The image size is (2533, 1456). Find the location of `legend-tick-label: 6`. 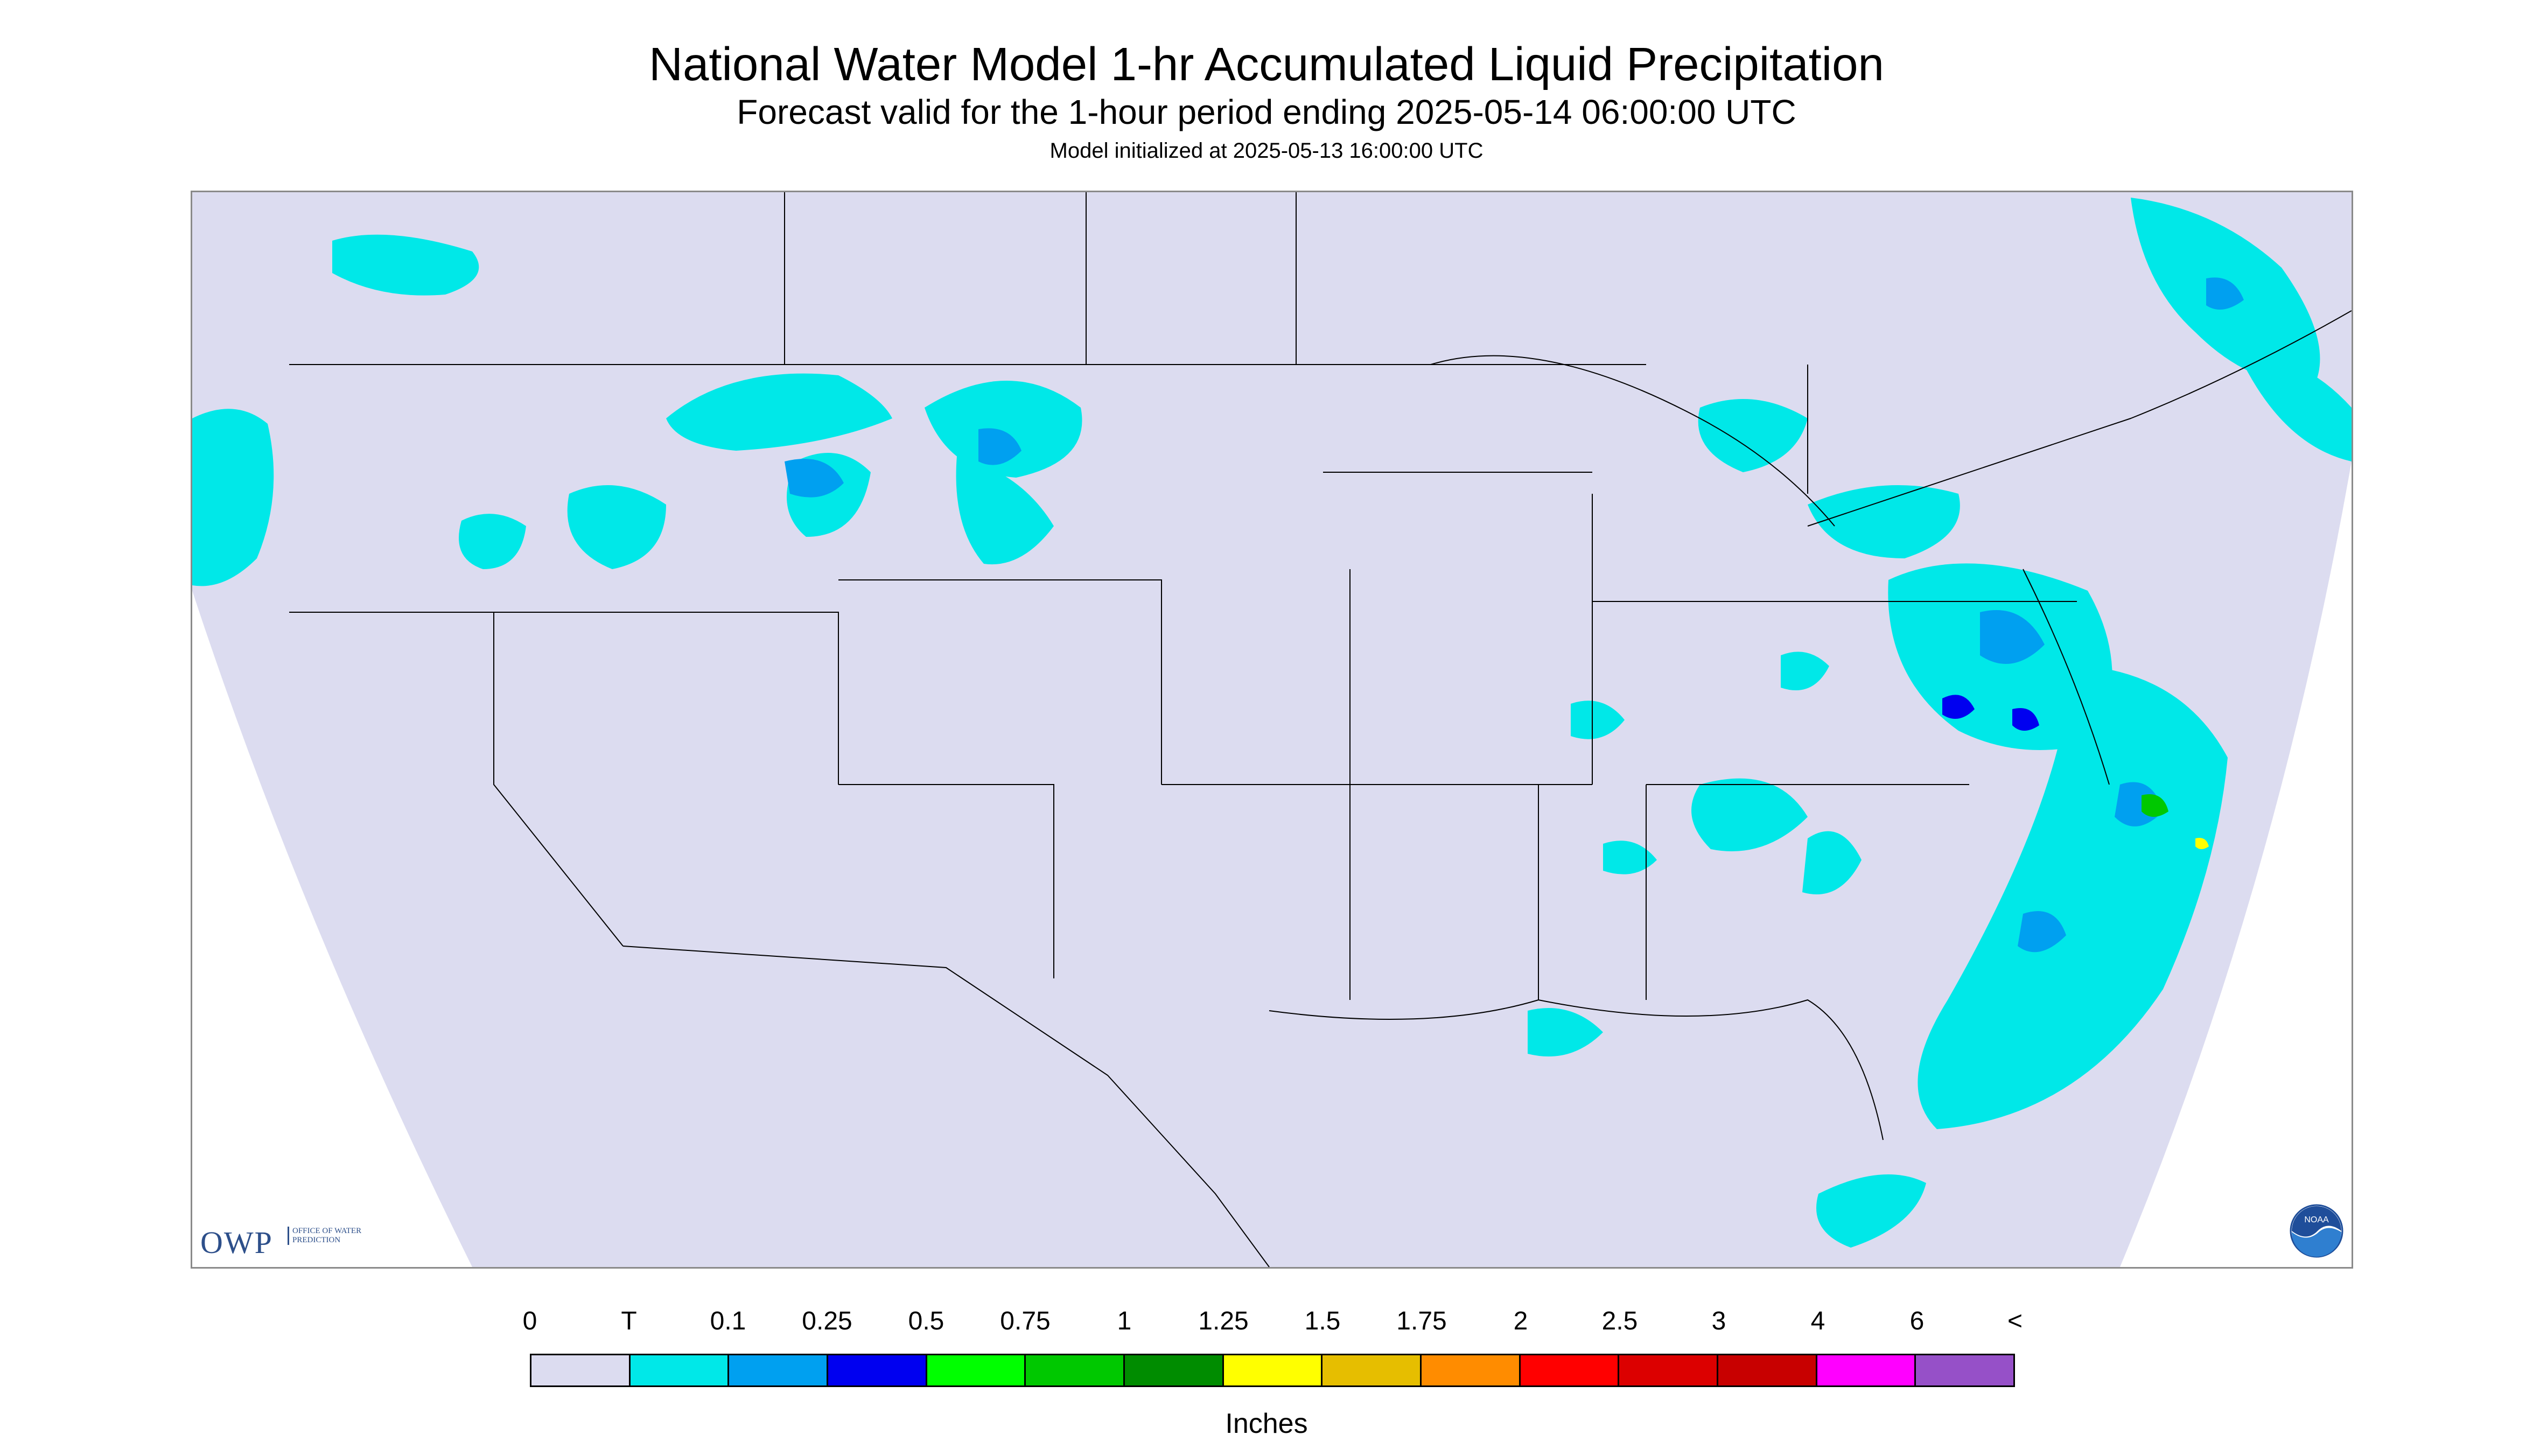

legend-tick-label: 6 is located at coordinates (1917, 1321).